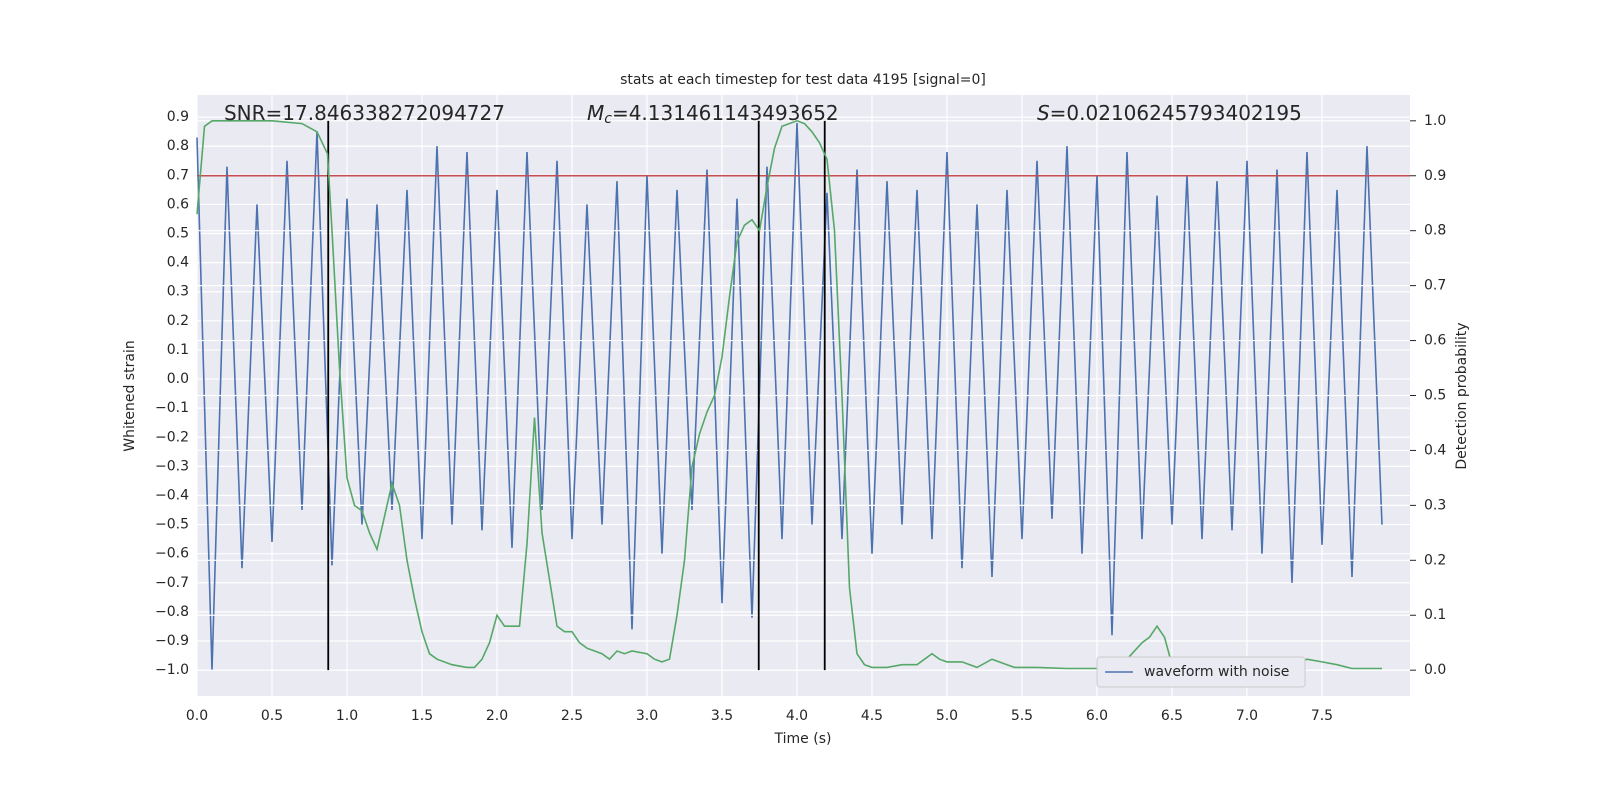 This screenshot has height=800, width=1600. I want to click on x-axis-label: Time (s), so click(803, 739).